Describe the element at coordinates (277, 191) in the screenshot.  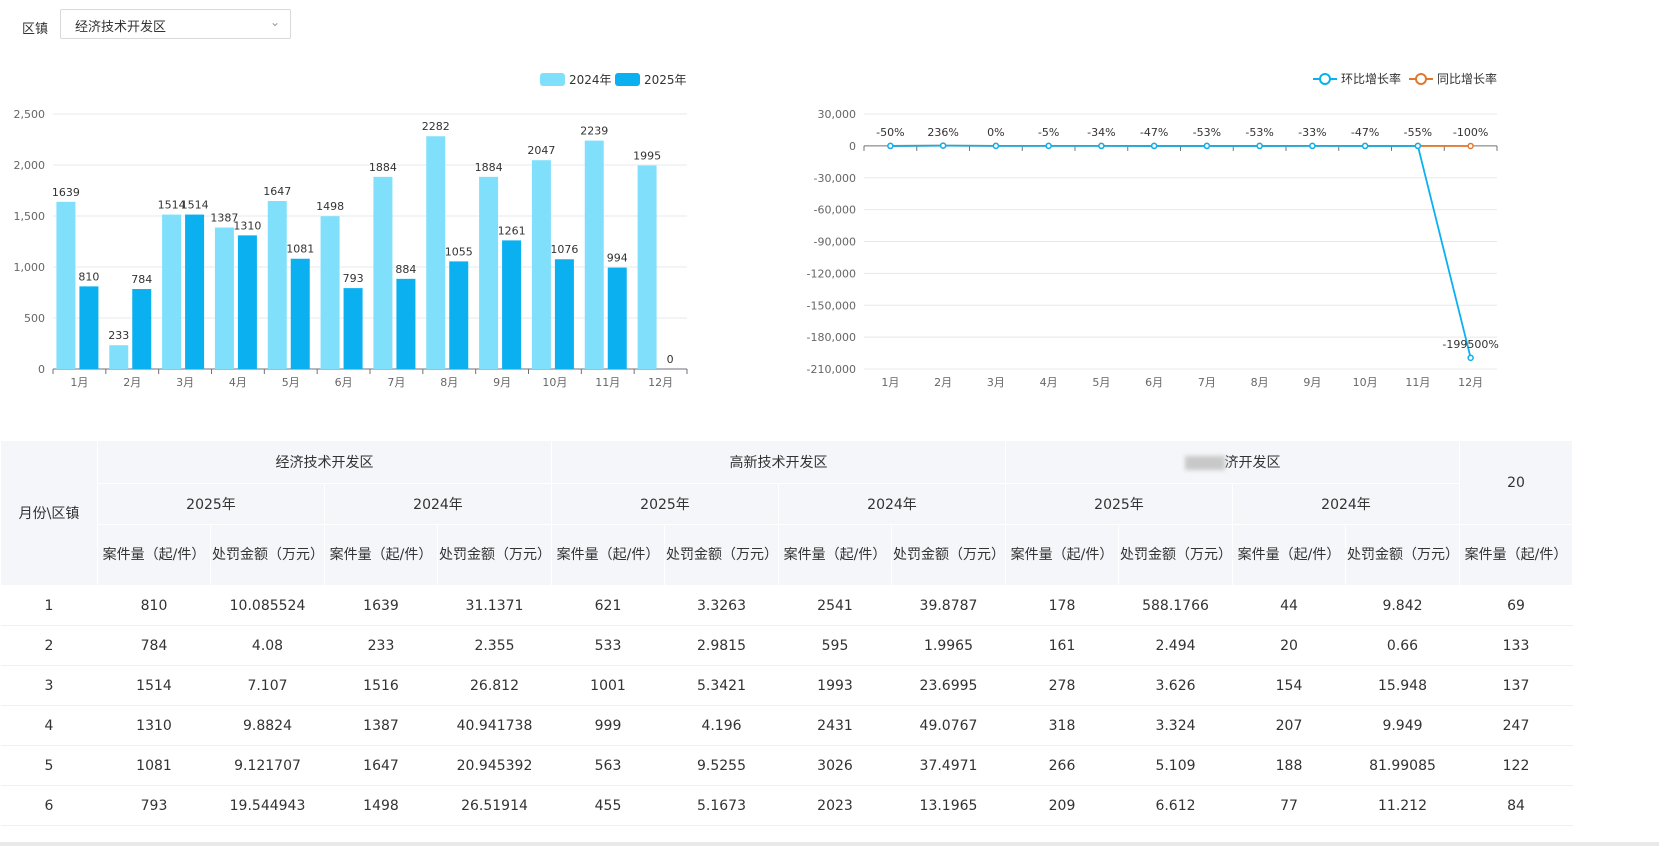
I see `bar-value-label: 1647` at that location.